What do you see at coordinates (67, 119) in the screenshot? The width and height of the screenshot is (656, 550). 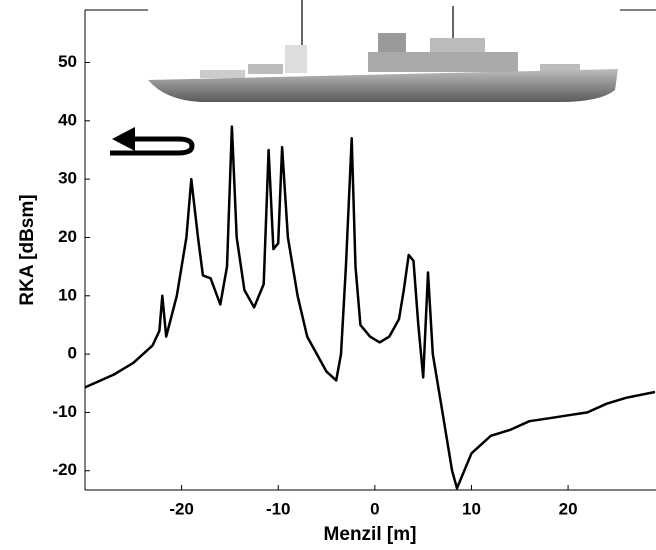 I see `y-tick-label: 40` at bounding box center [67, 119].